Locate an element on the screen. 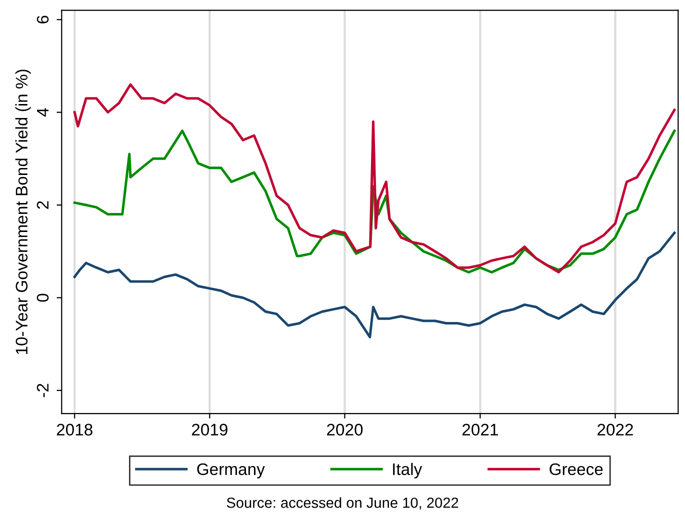  y-tick-label: 4 is located at coordinates (42, 112).